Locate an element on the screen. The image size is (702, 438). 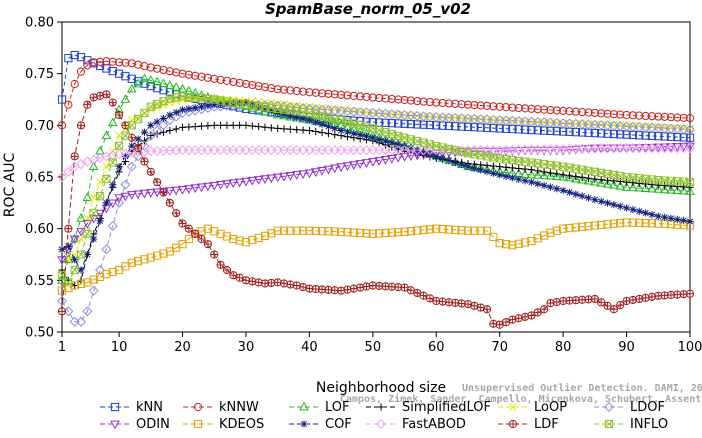
legend-label: LDF is located at coordinates (546, 424).